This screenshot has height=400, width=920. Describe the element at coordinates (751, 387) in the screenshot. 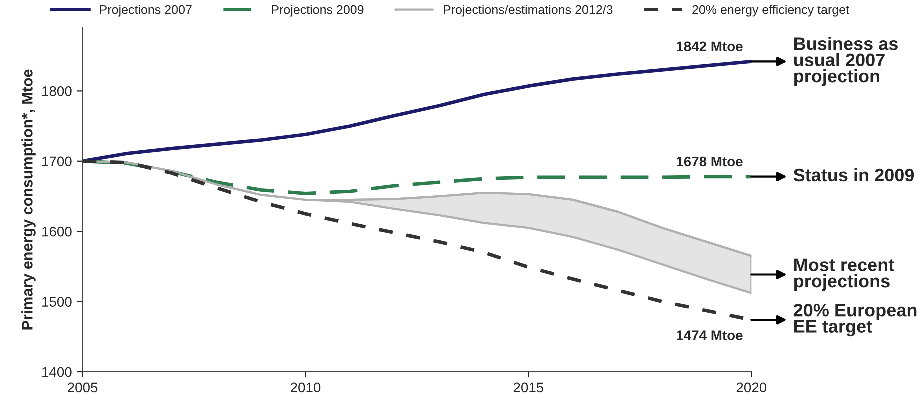

I see `x-tick-label: 2020` at that location.